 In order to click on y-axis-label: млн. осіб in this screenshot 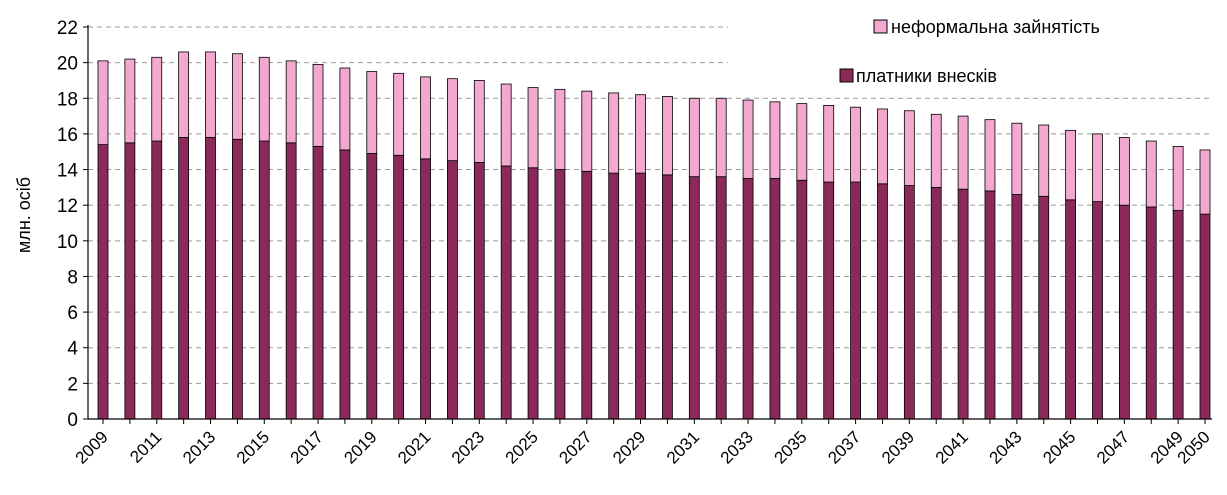, I will do `click(24, 215)`.